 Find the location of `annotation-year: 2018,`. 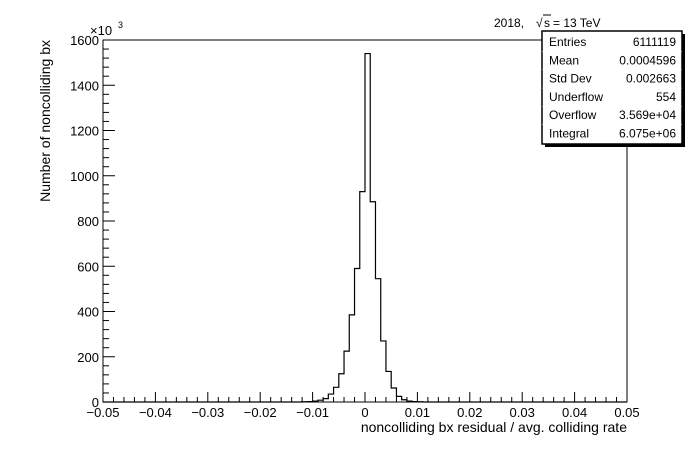

annotation-year: 2018, is located at coordinates (509, 23).